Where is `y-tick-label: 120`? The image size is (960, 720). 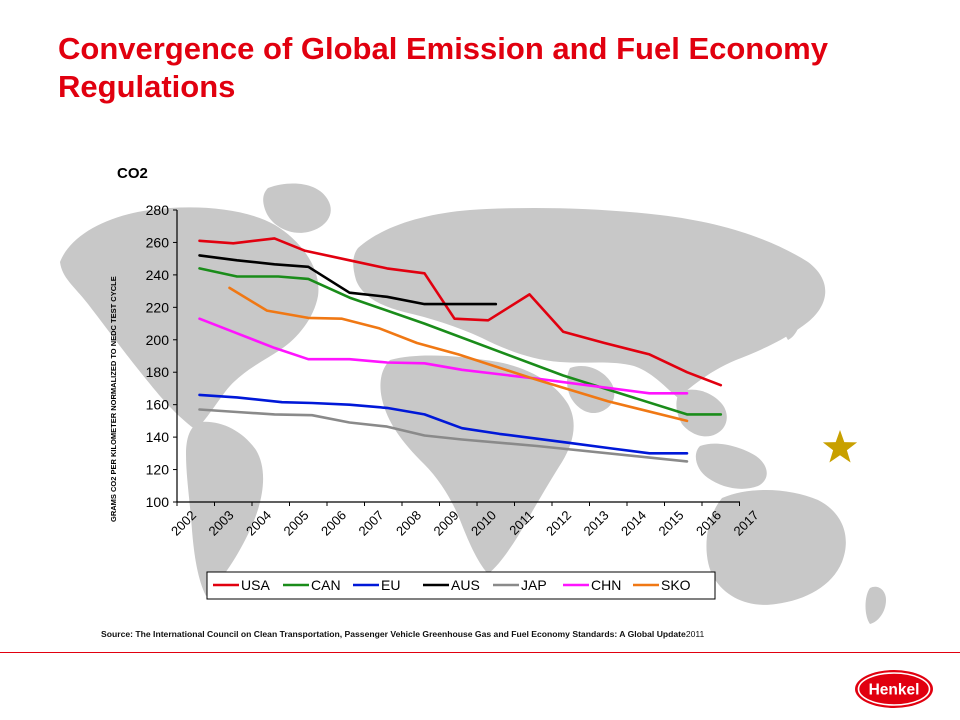
y-tick-label: 120 is located at coordinates (158, 470).